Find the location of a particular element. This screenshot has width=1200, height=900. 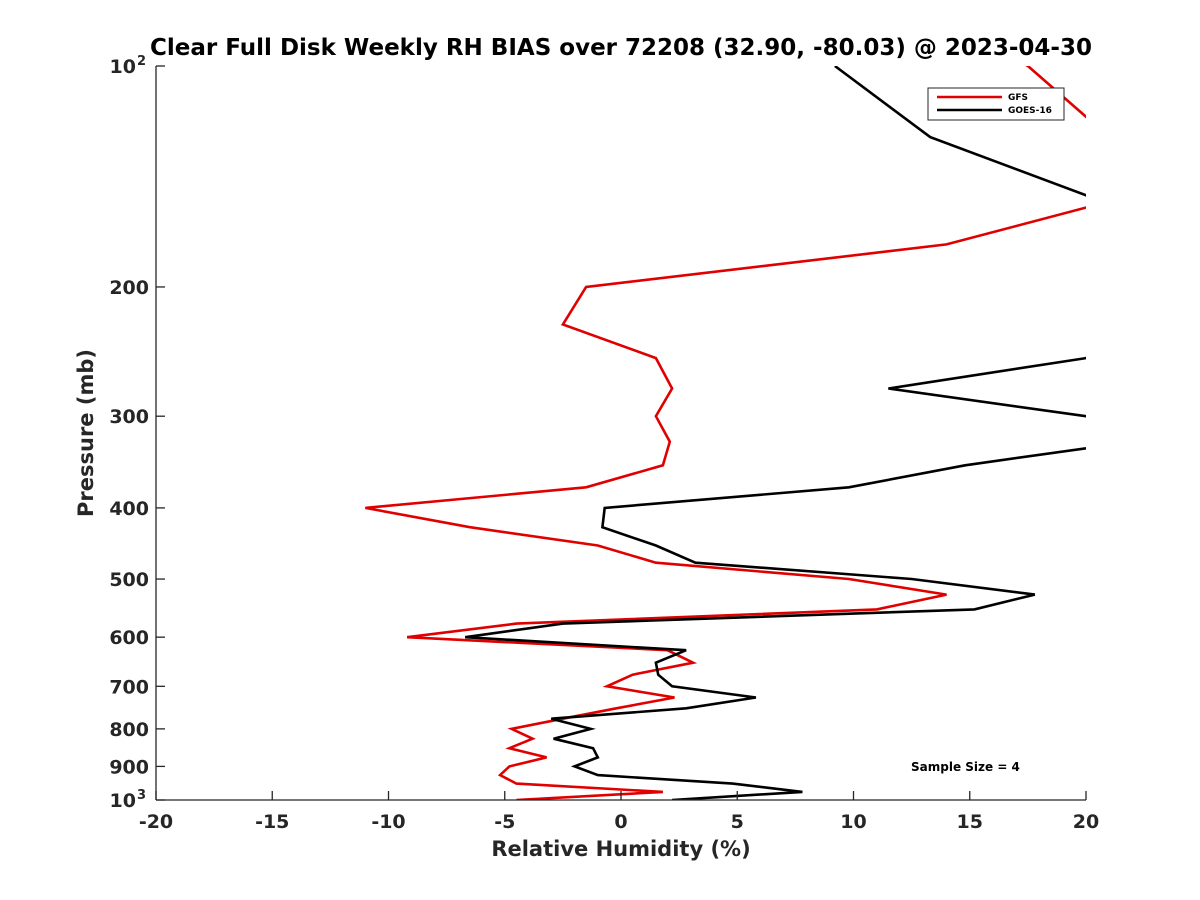

x-tick-label: 15 is located at coordinates (970, 822).